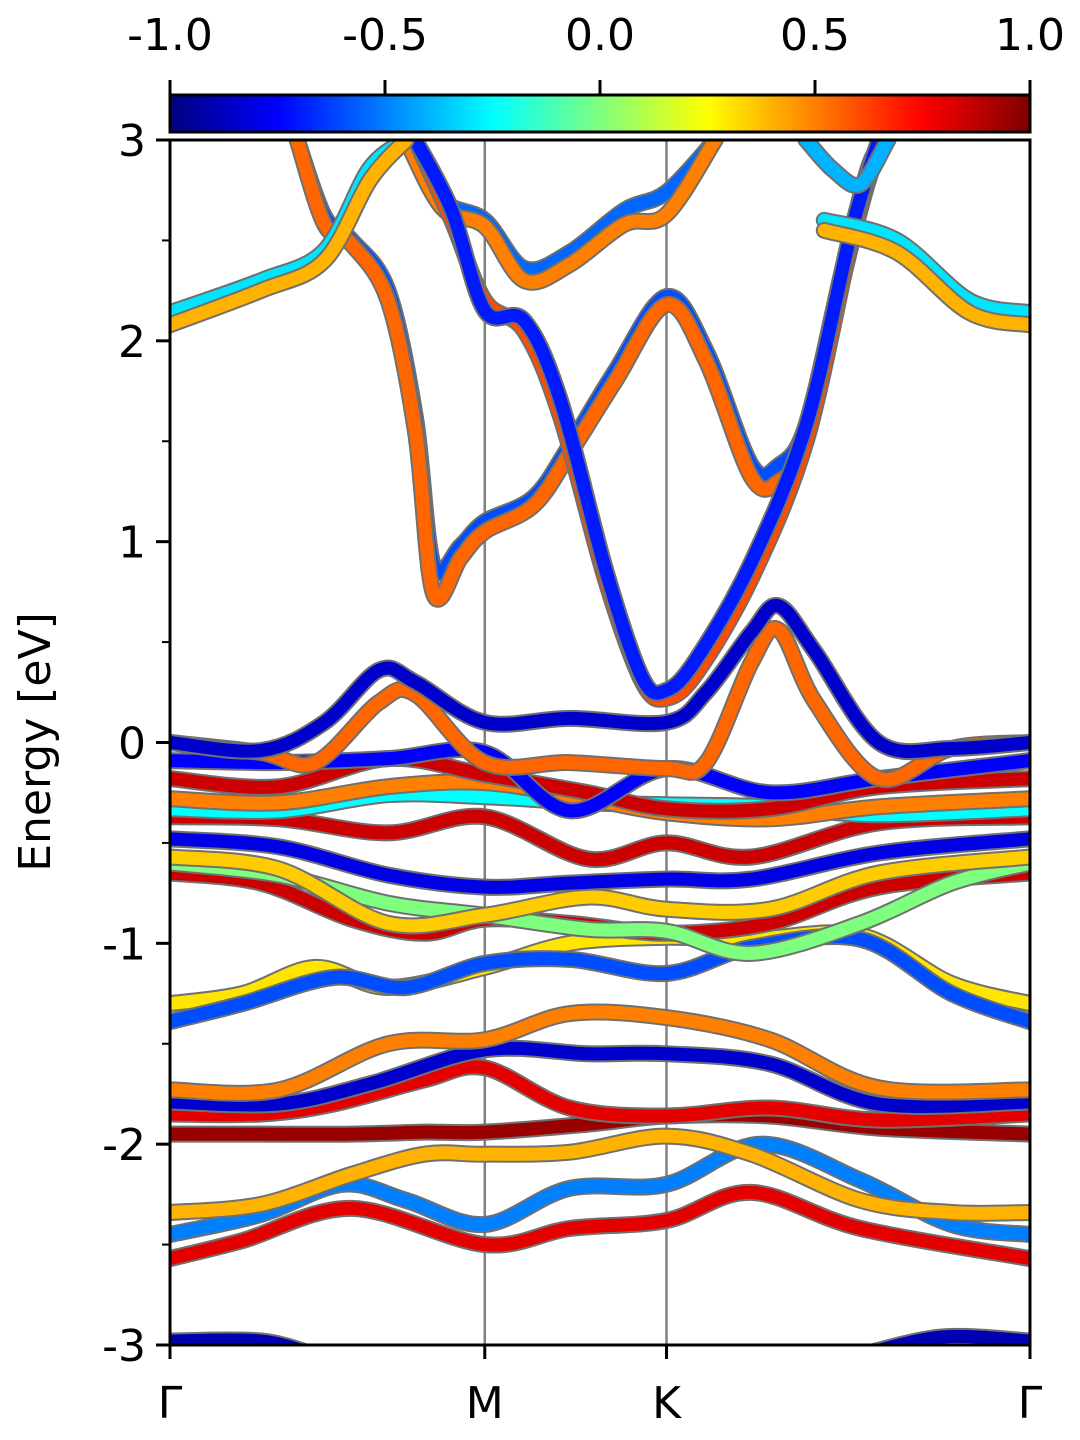 The width and height of the screenshot is (1080, 1440). Describe the element at coordinates (600, 113) in the screenshot. I see `colorbar-fill` at that location.